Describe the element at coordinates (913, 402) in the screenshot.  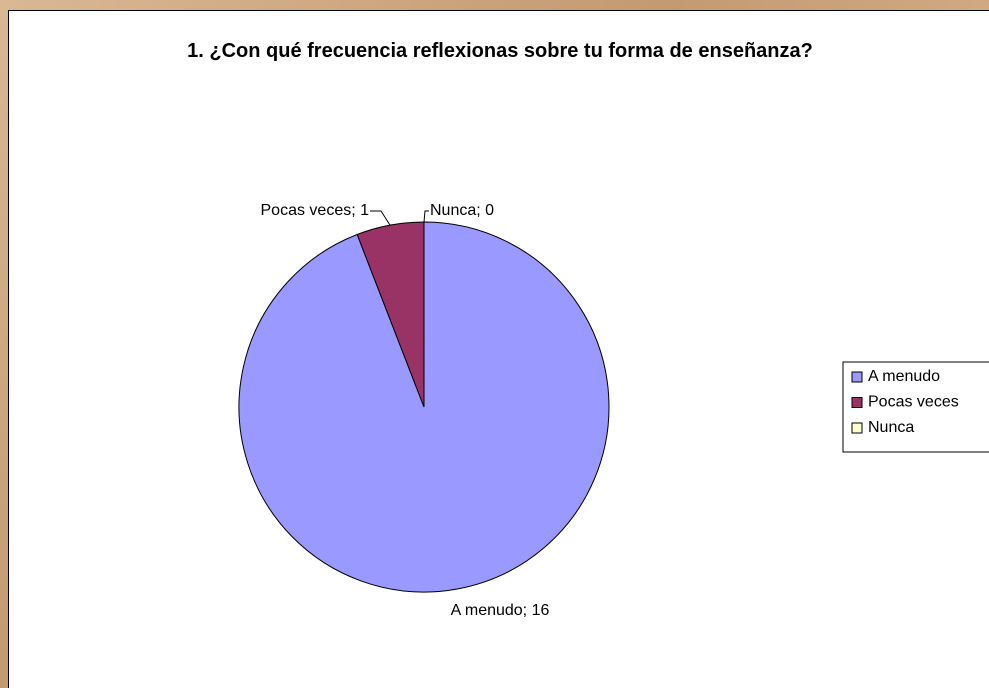
I see `legend-label: Pocas veces` at that location.